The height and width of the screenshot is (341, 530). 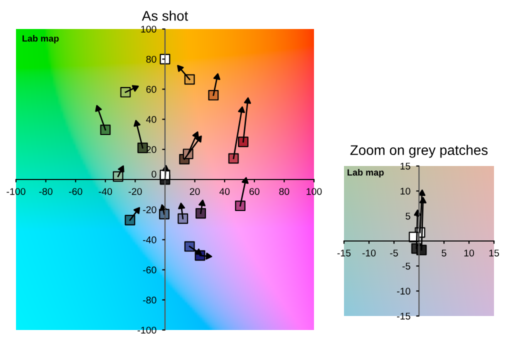 I want to click on y-tick-label: 60, so click(x=151, y=89).